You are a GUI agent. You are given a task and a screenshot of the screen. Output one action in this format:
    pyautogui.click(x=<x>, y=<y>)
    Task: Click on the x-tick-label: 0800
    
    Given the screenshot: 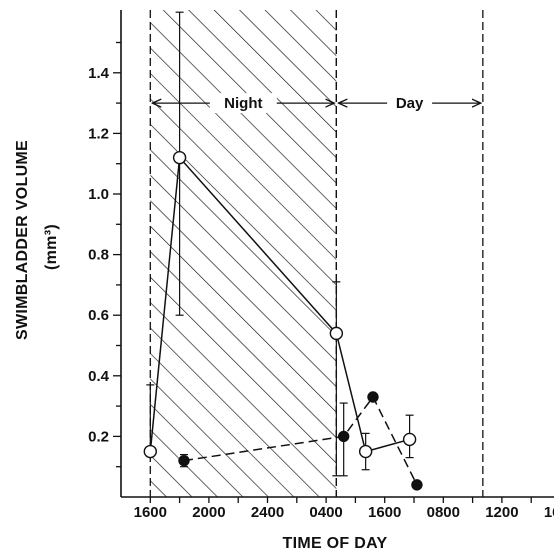 What is the action you would take?
    pyautogui.click(x=443, y=512)
    